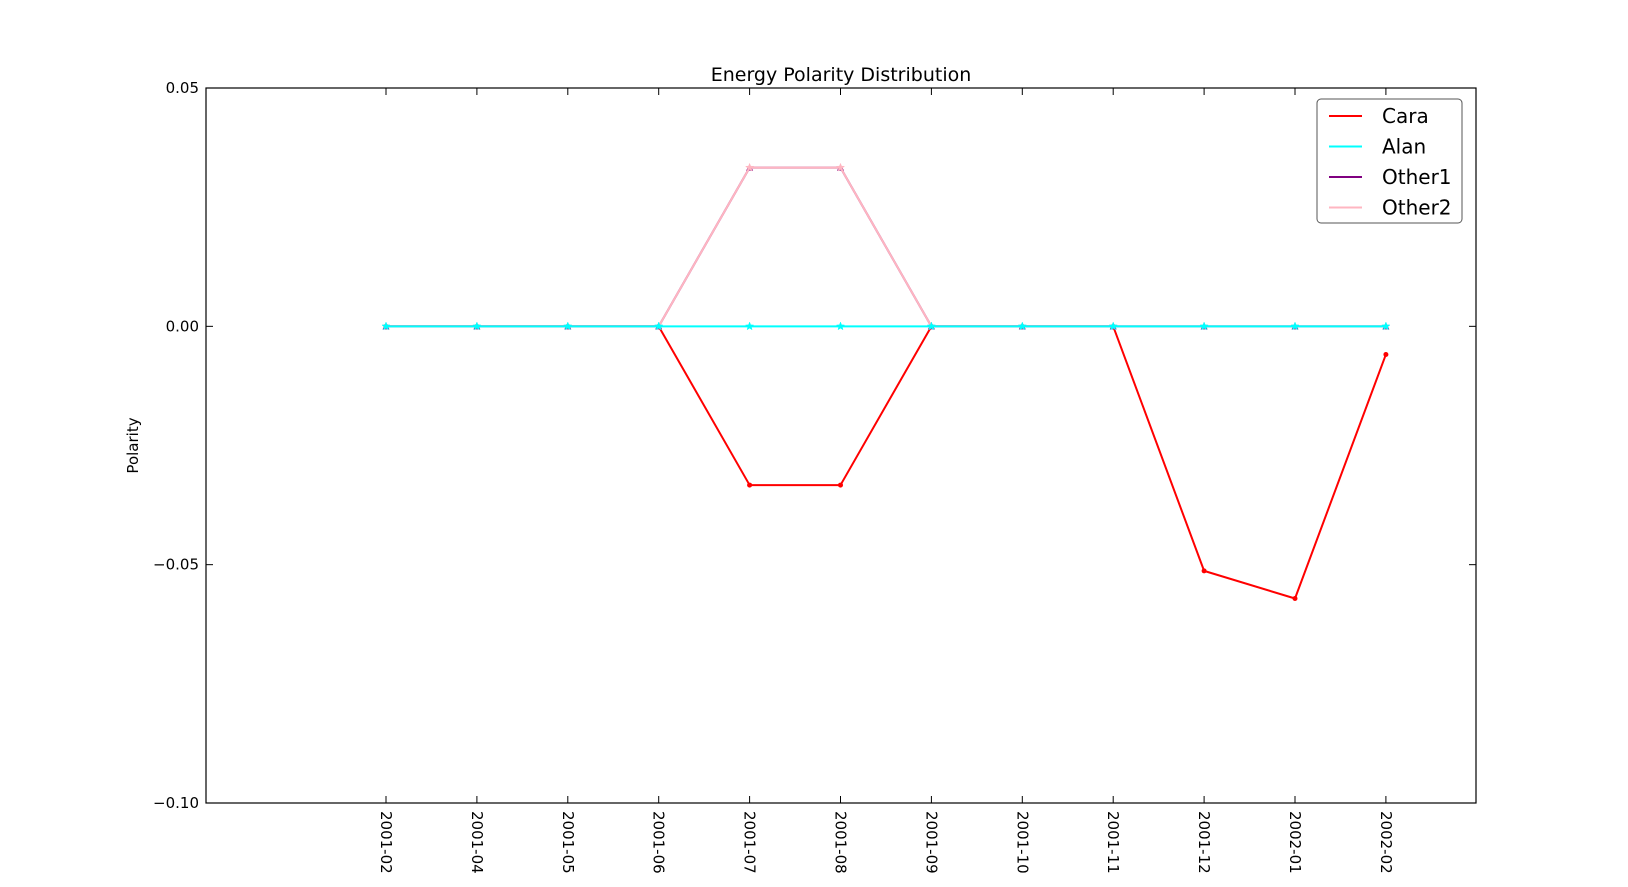  Describe the element at coordinates (1295, 842) in the screenshot. I see `x-tick-label: 2002-01` at that location.